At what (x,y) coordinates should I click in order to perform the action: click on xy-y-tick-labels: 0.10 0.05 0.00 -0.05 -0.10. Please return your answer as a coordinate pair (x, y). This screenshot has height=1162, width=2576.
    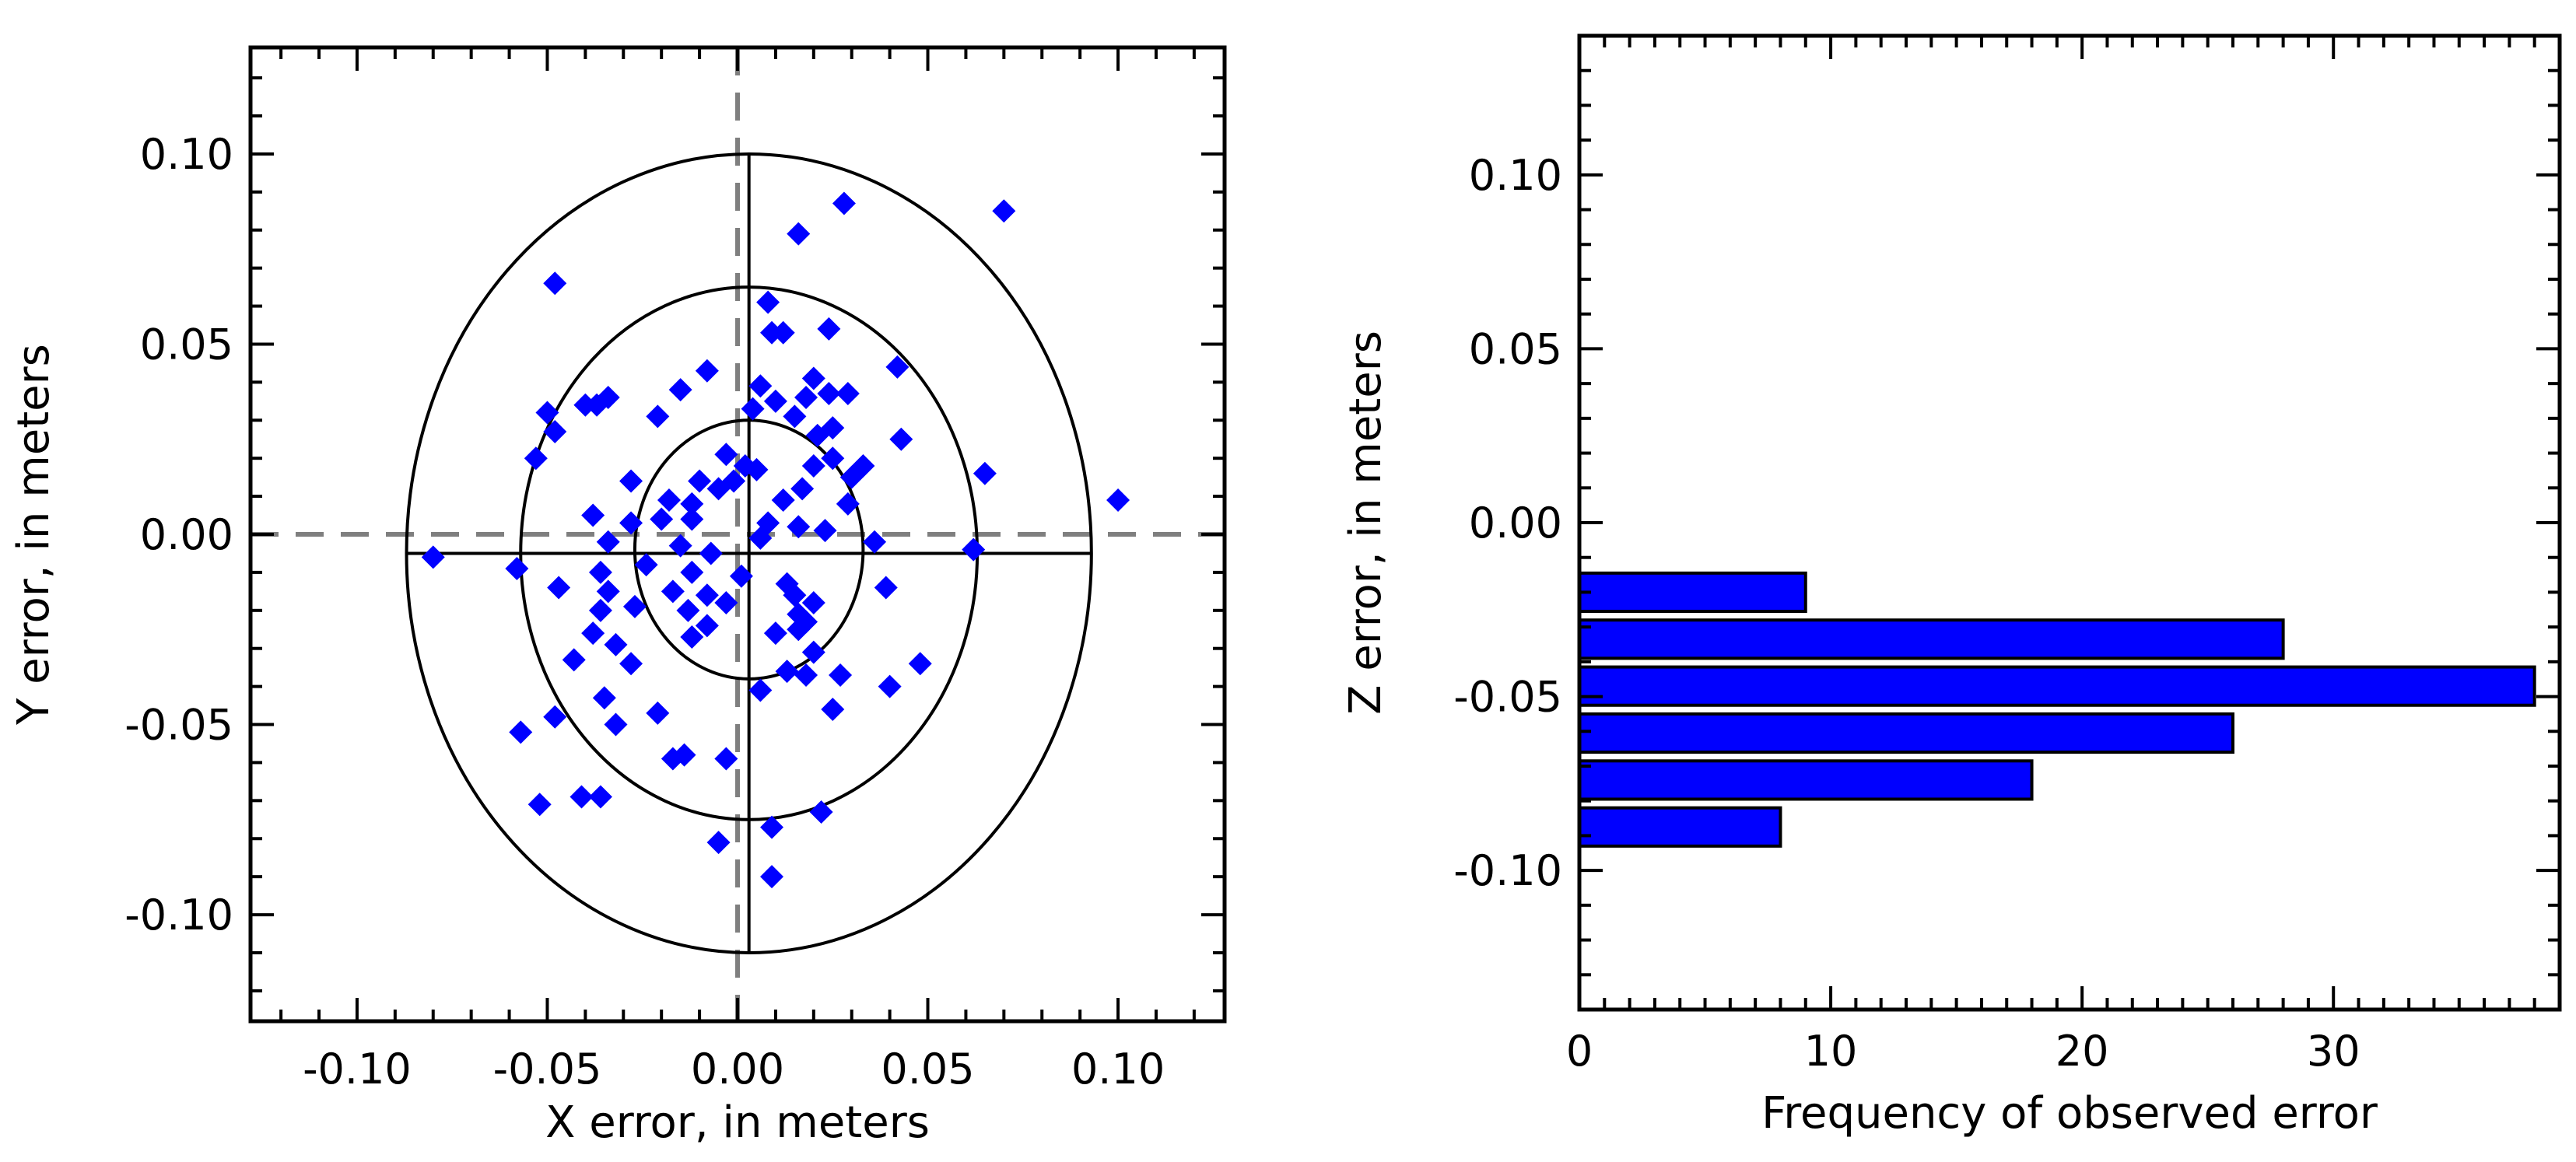
    Looking at the image, I should click on (178, 535).